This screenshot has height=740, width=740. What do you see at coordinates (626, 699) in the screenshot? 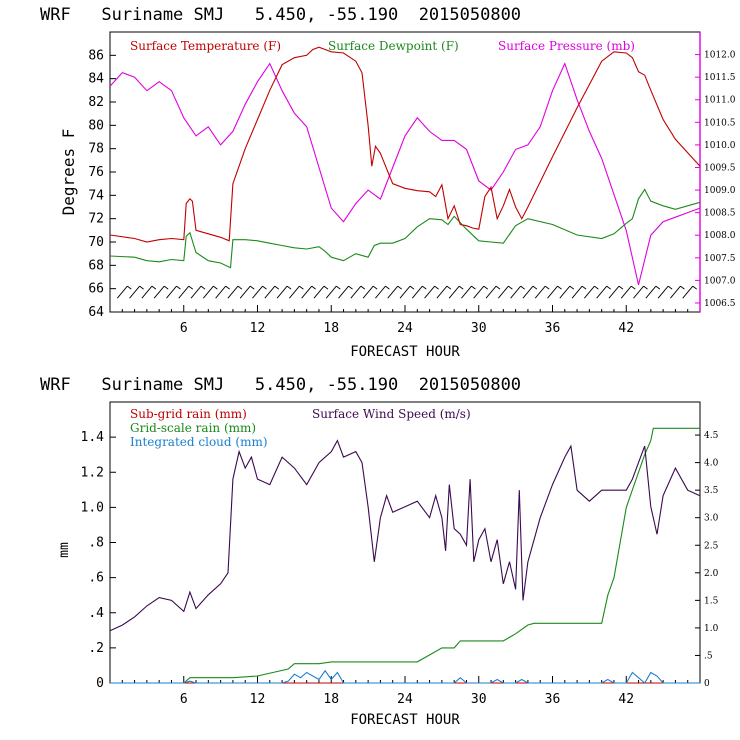
I see `x-tick-label: 42` at bounding box center [626, 699].